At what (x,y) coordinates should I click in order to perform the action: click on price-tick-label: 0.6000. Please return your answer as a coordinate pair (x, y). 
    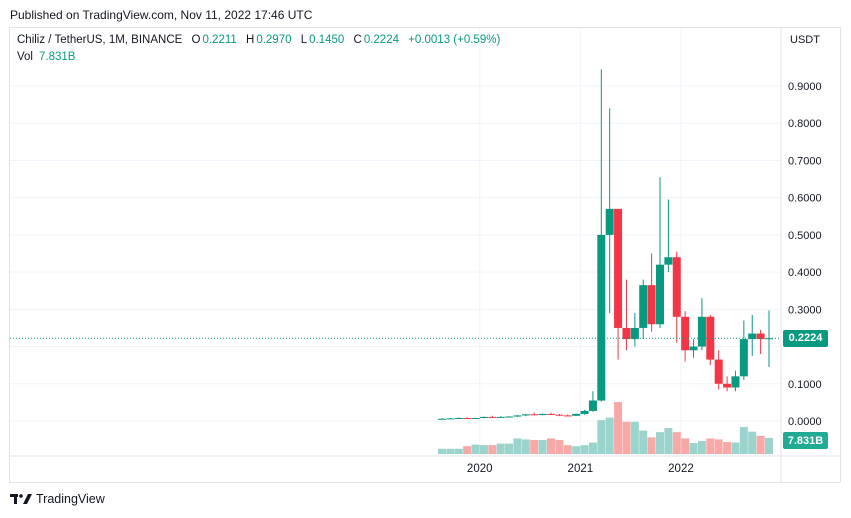
    Looking at the image, I should click on (805, 199).